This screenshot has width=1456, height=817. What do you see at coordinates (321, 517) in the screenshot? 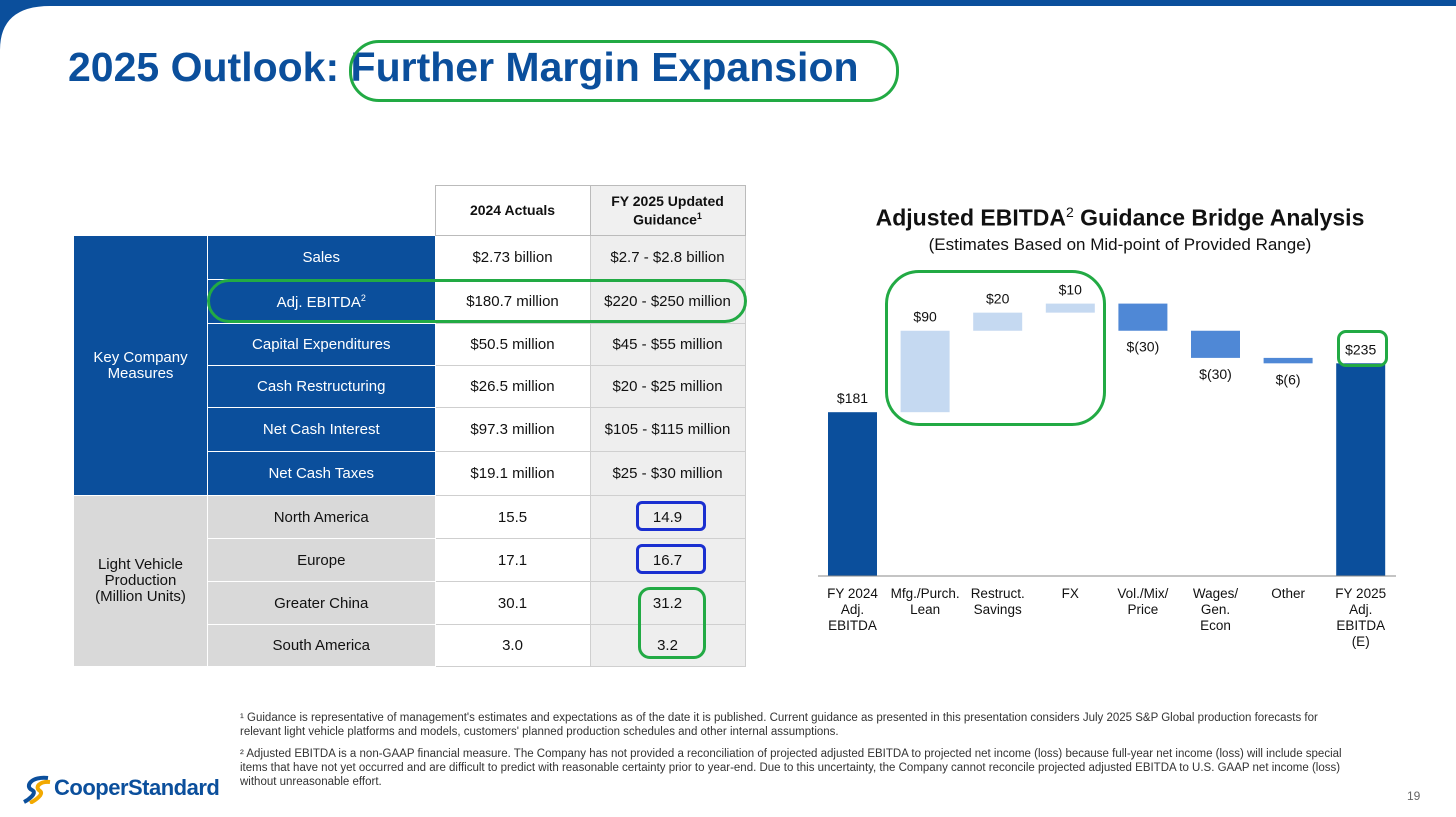
I see `metric-cell: North America` at bounding box center [321, 517].